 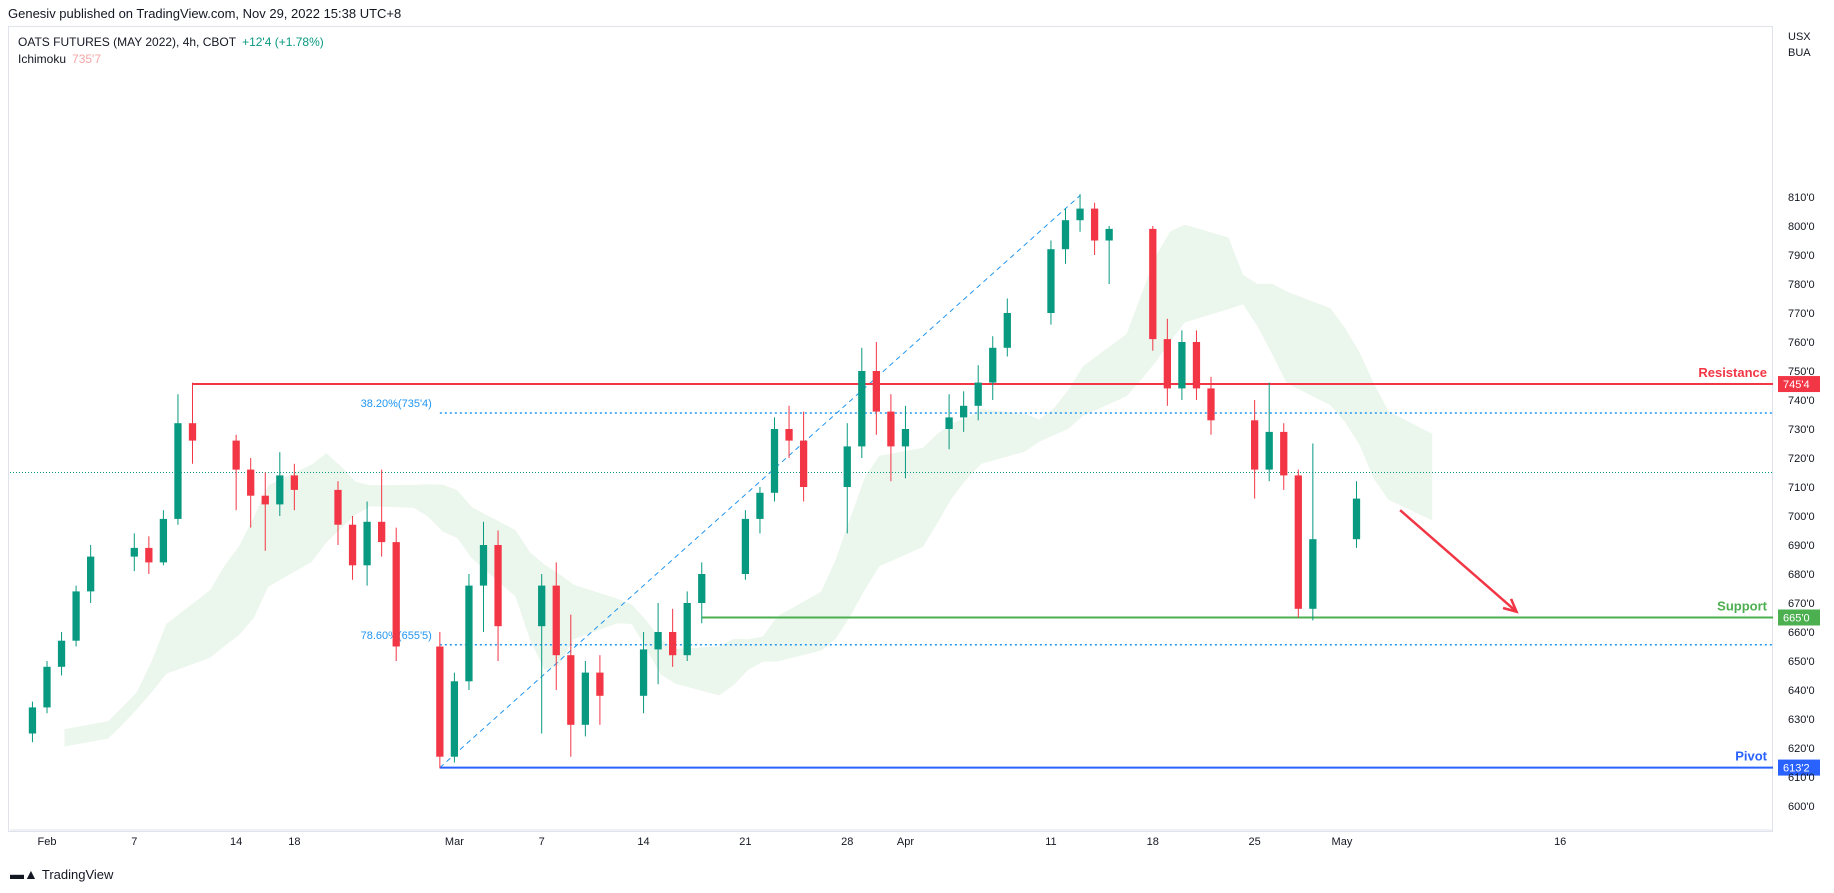 What do you see at coordinates (1801, 488) in the screenshot?
I see `y-tick-label: 710'0` at bounding box center [1801, 488].